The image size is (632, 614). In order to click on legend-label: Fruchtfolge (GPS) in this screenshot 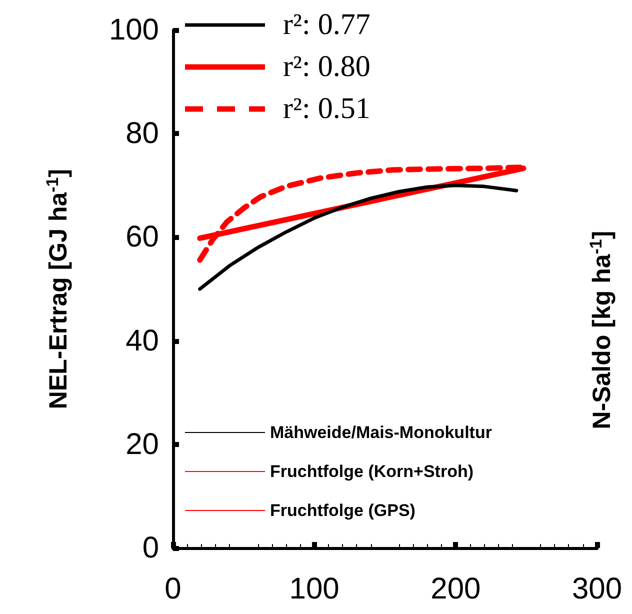, I will do `click(343, 510)`.